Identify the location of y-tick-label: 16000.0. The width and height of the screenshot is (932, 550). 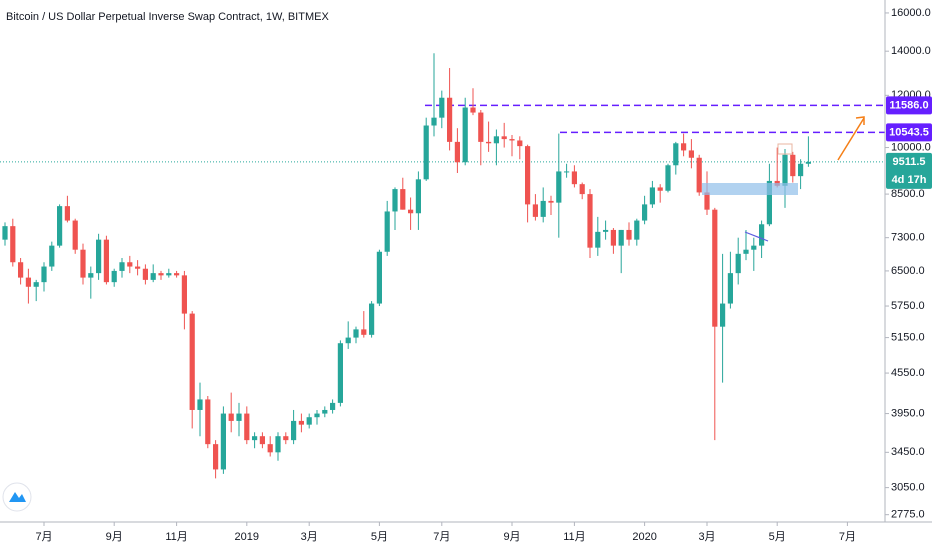
(911, 13).